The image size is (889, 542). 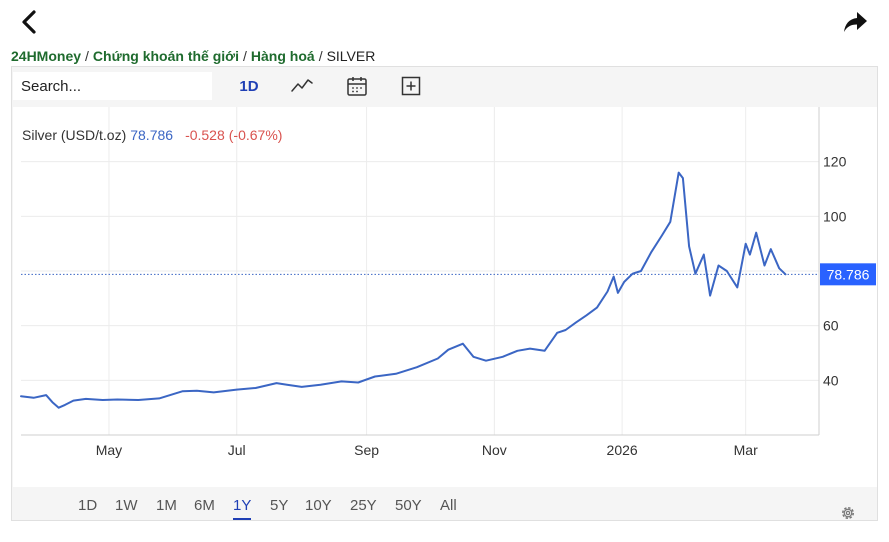 What do you see at coordinates (237, 450) in the screenshot?
I see `x-tick-label: Jul` at bounding box center [237, 450].